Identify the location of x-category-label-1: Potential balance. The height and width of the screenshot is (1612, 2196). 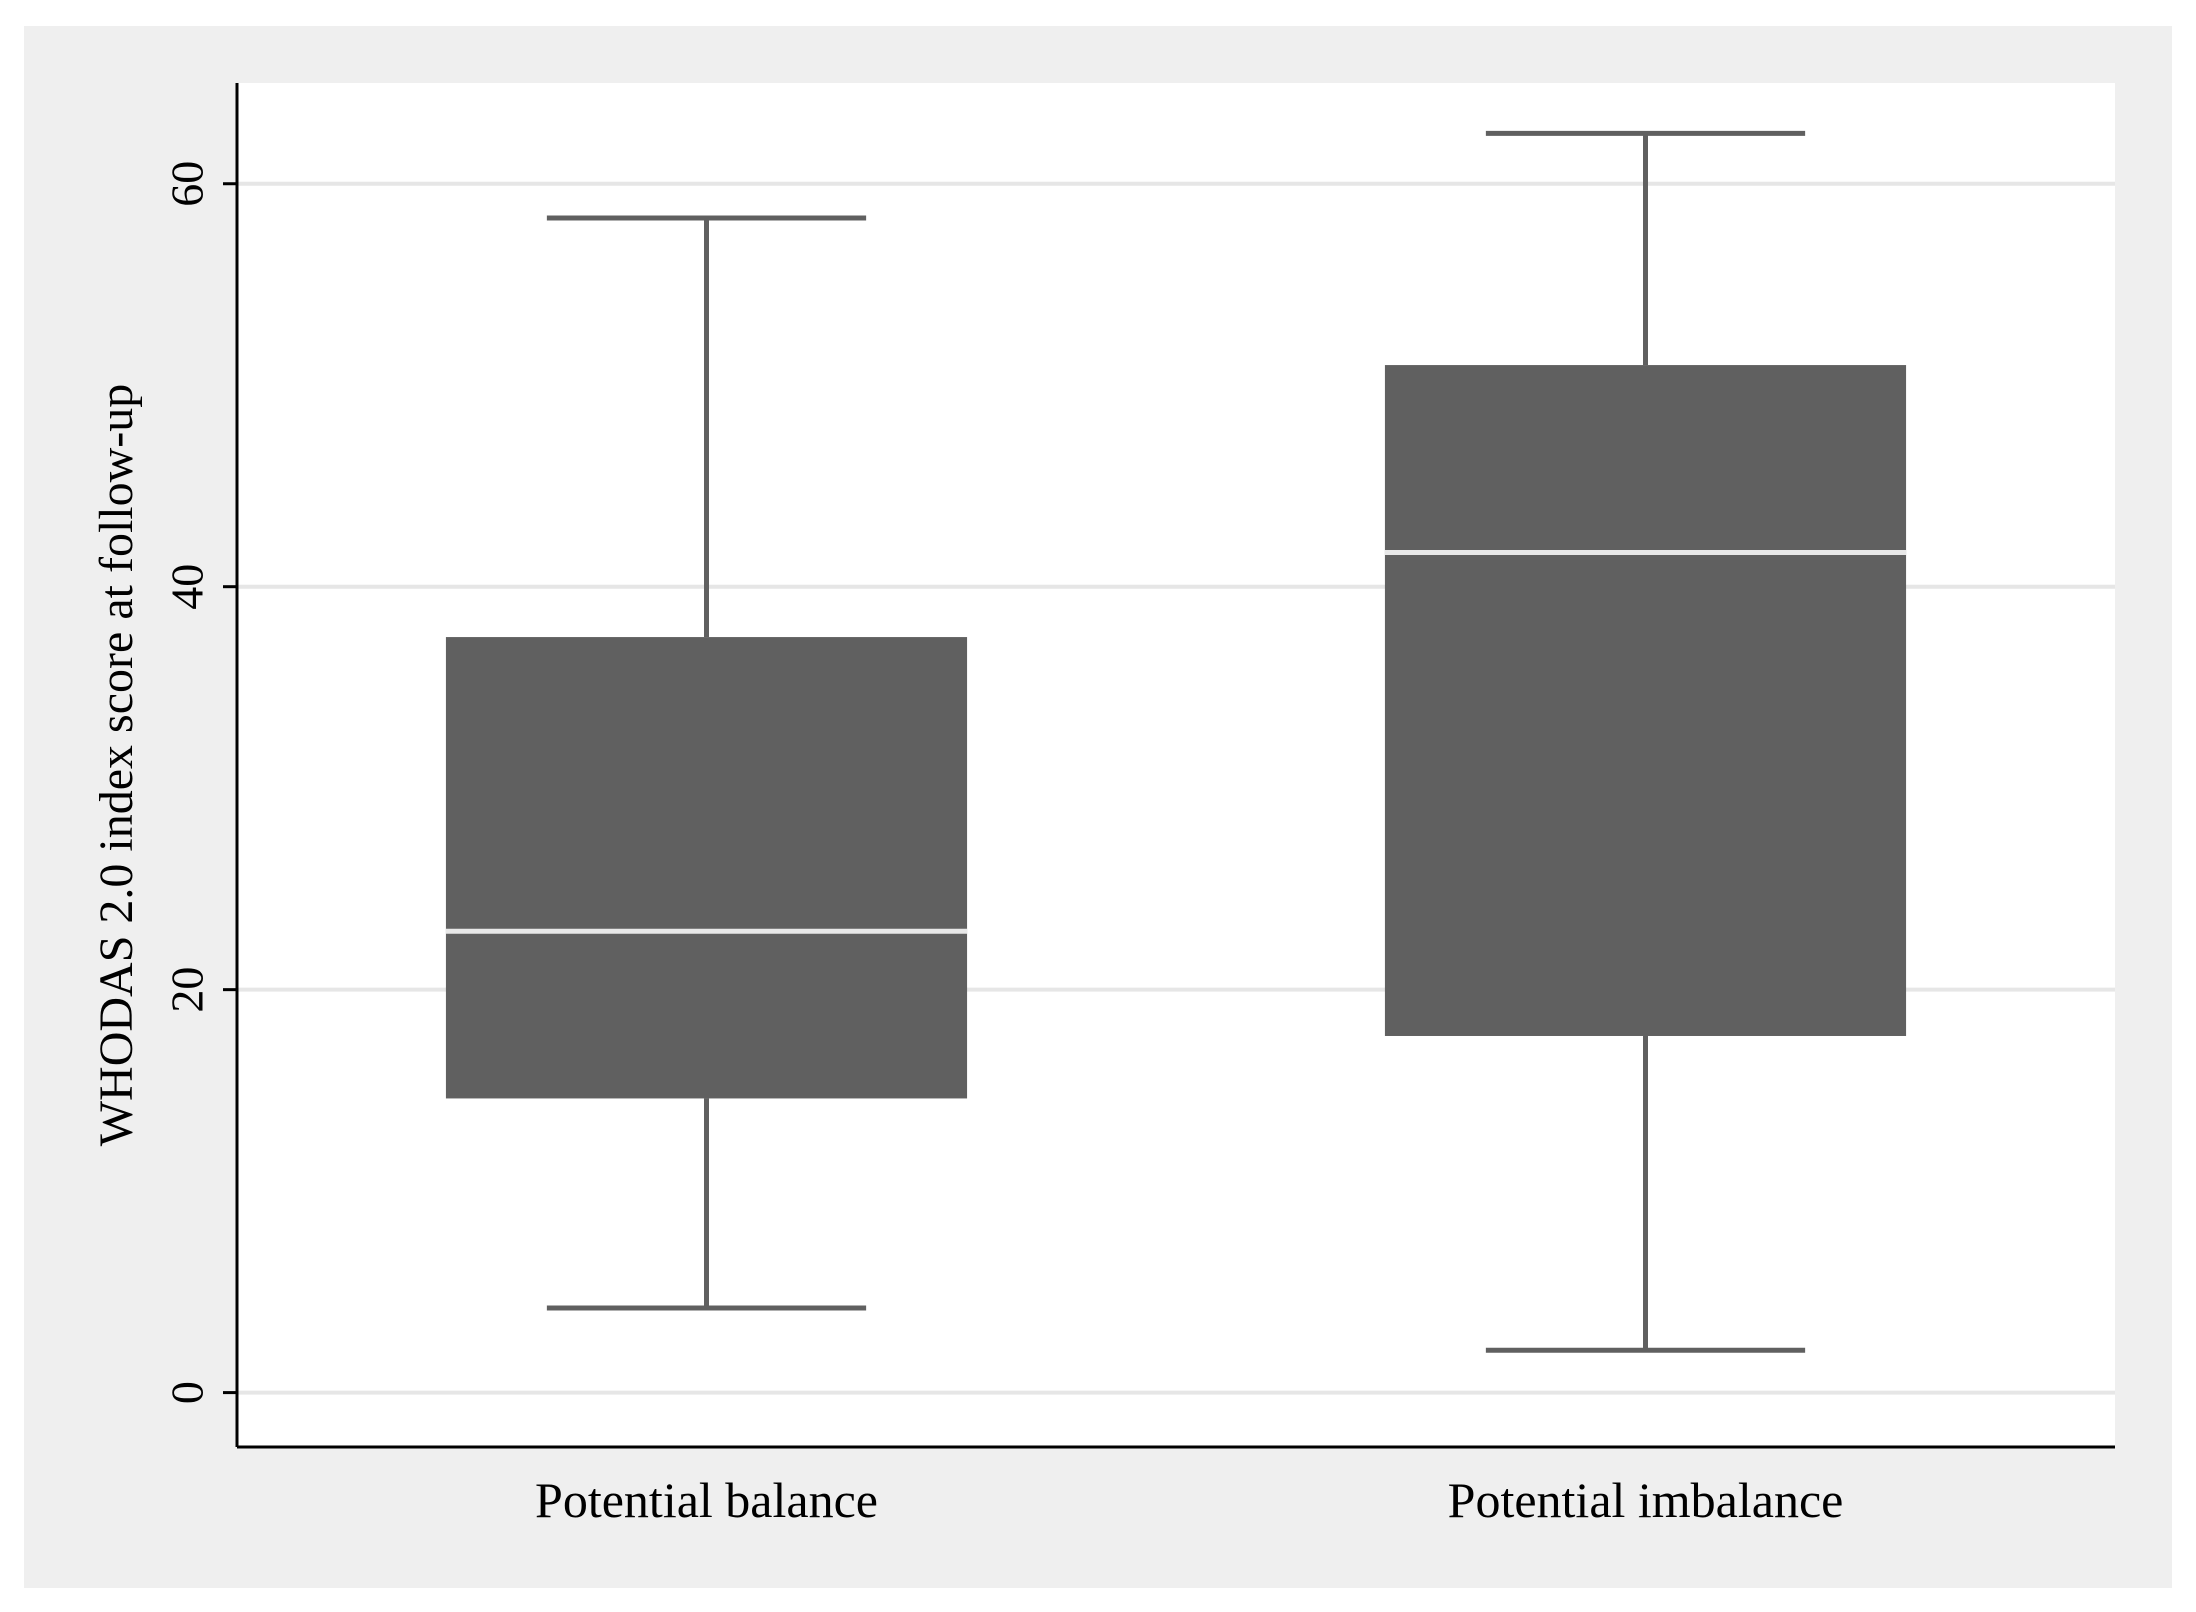
(706, 1500).